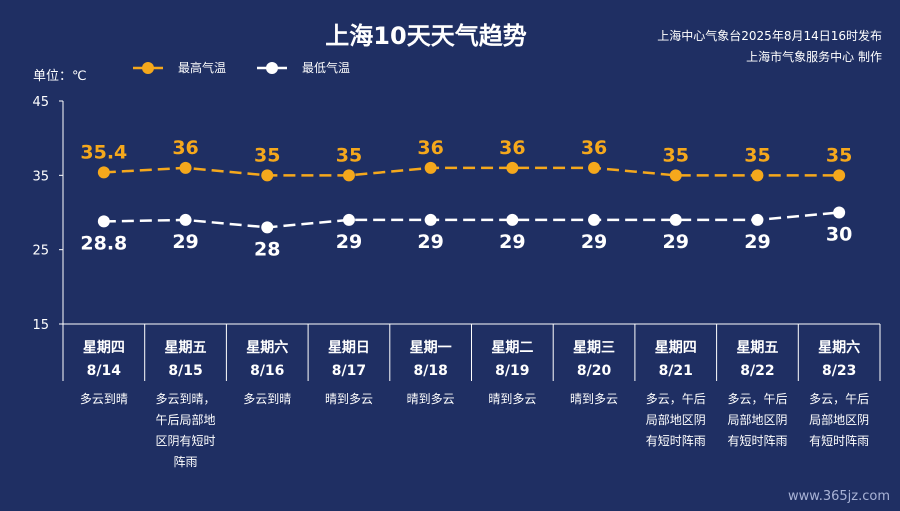  Describe the element at coordinates (186, 462) in the screenshot. I see `weather-description: 阵雨` at that location.